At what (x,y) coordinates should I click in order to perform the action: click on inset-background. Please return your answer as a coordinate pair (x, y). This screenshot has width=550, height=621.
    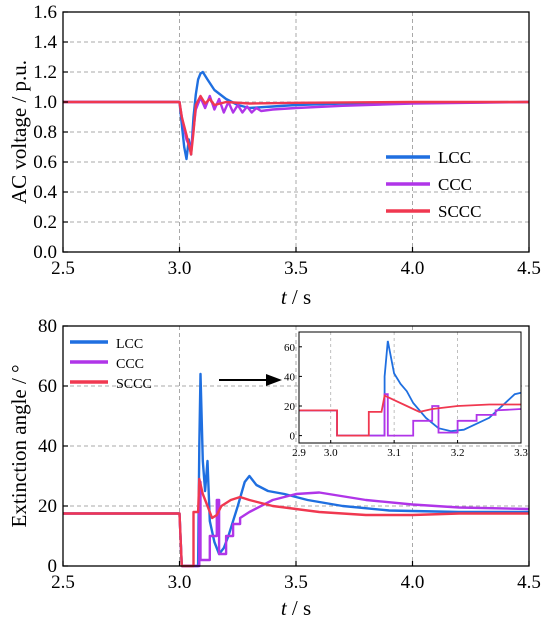
    Looking at the image, I should click on (410, 387).